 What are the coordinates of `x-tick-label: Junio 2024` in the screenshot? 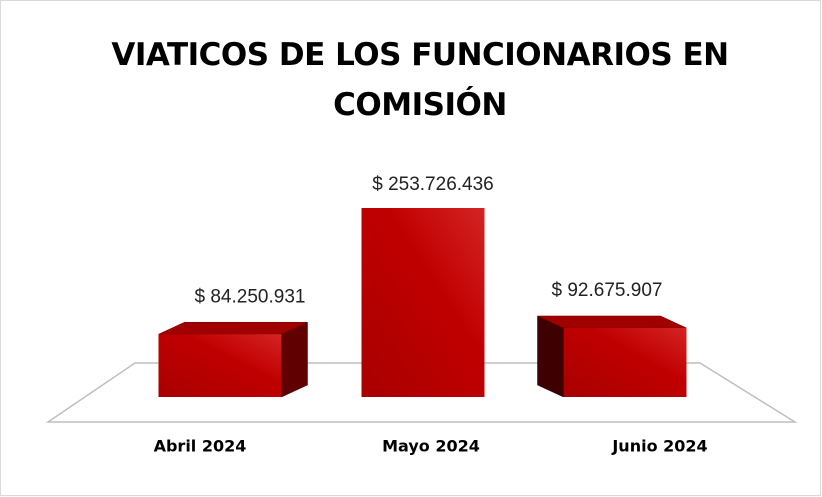 It's located at (659, 446).